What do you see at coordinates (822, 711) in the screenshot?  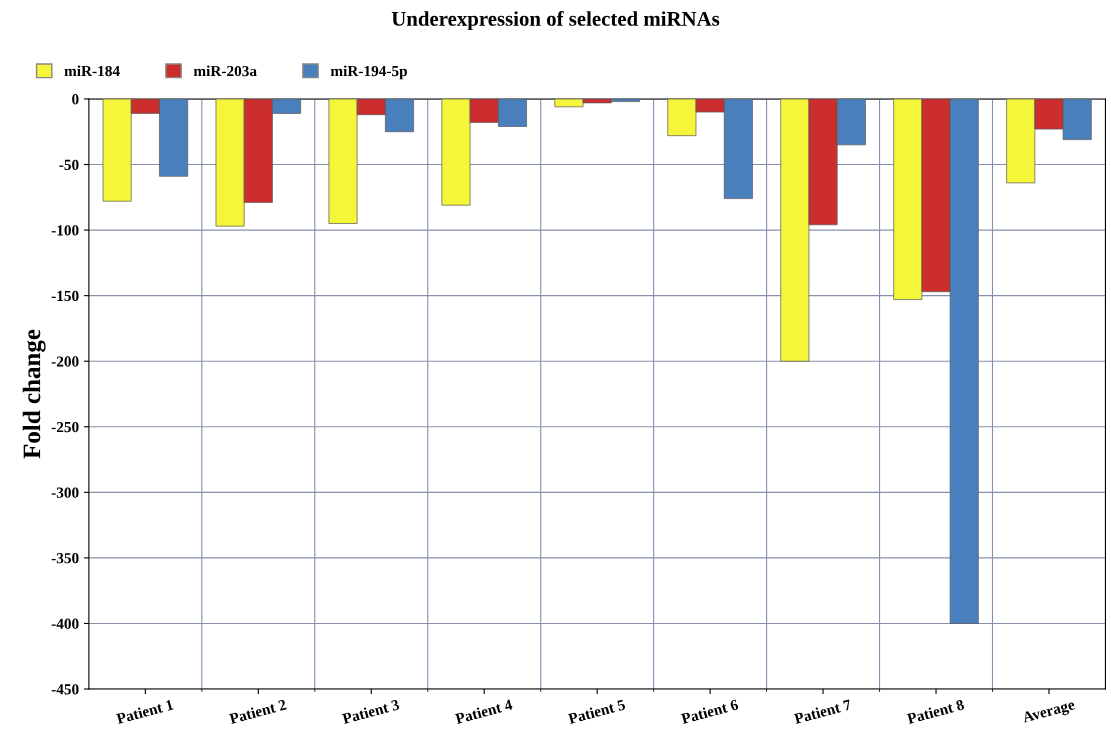 I see `x-tick-label: Patient 7` at bounding box center [822, 711].